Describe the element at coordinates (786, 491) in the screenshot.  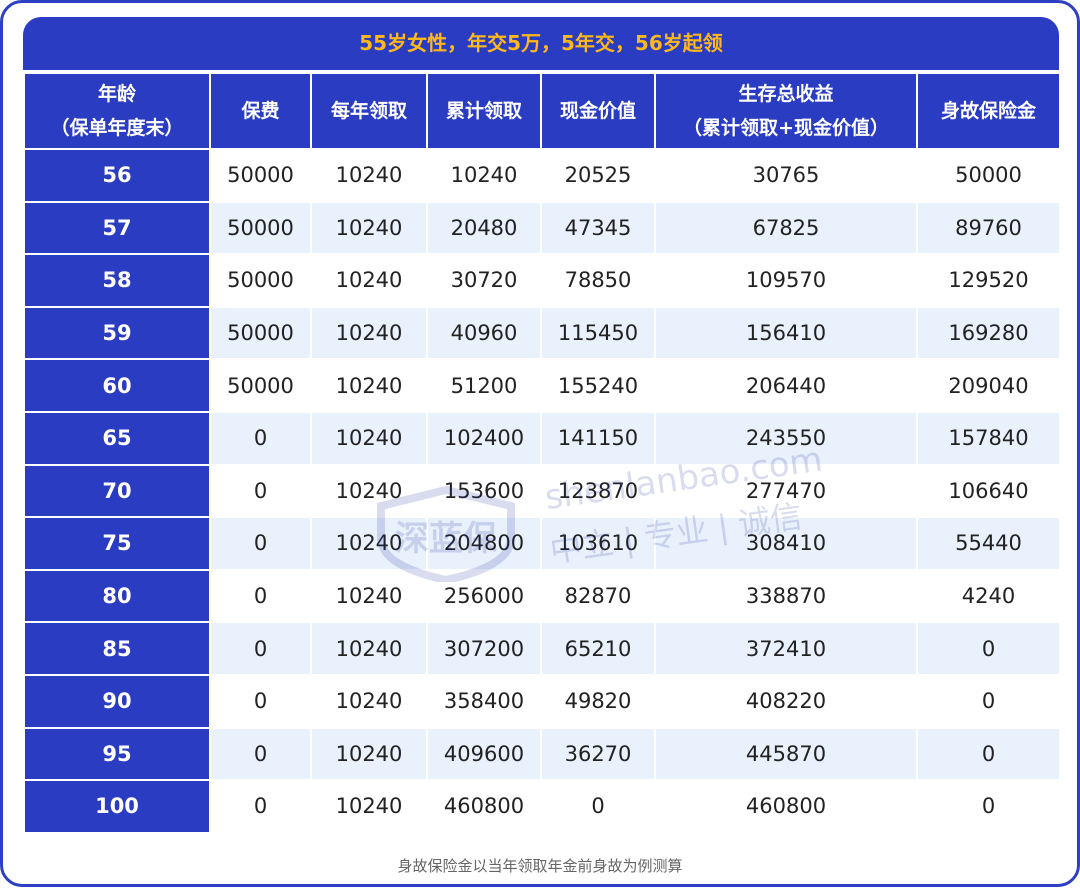
I see `cell-survival-benefit: 277470` at that location.